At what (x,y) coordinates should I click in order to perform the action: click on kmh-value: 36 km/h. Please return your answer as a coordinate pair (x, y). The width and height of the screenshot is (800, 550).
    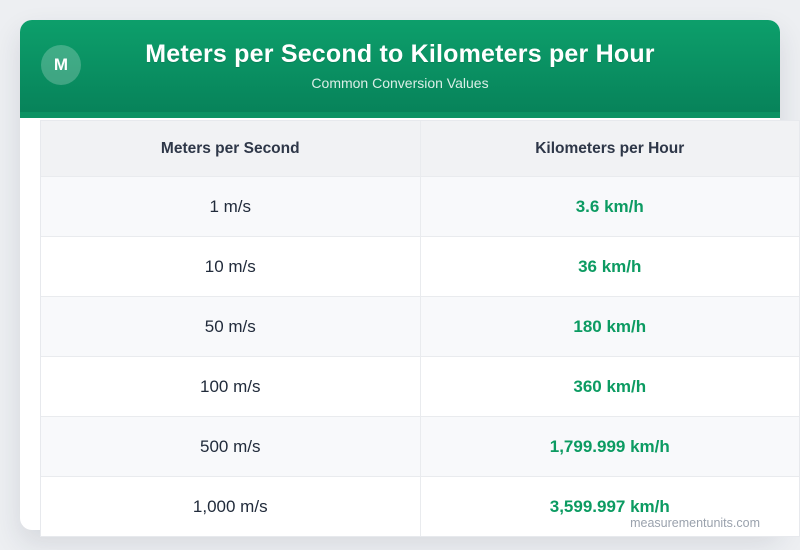
    Looking at the image, I should click on (609, 266).